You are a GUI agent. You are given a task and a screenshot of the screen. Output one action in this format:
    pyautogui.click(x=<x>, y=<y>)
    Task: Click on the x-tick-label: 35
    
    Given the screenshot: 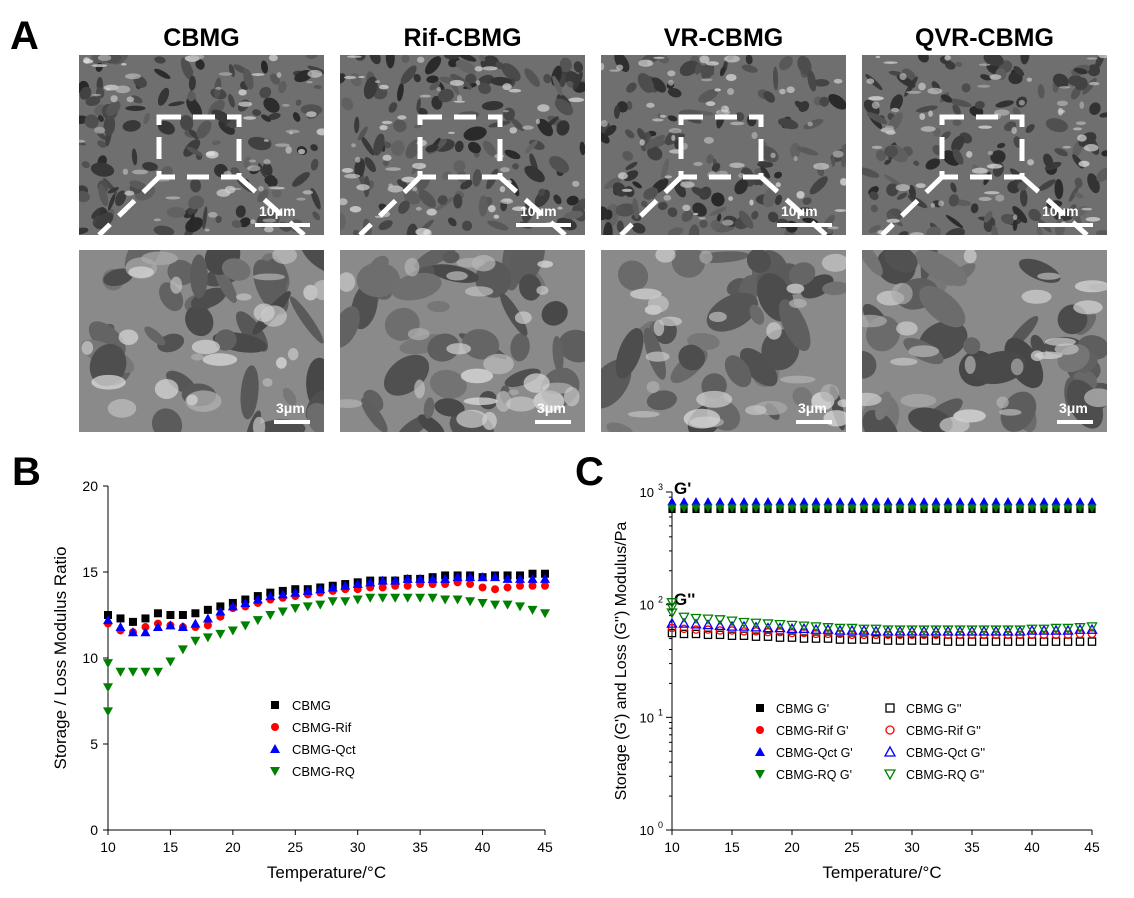 What is the action you would take?
    pyautogui.click(x=972, y=847)
    